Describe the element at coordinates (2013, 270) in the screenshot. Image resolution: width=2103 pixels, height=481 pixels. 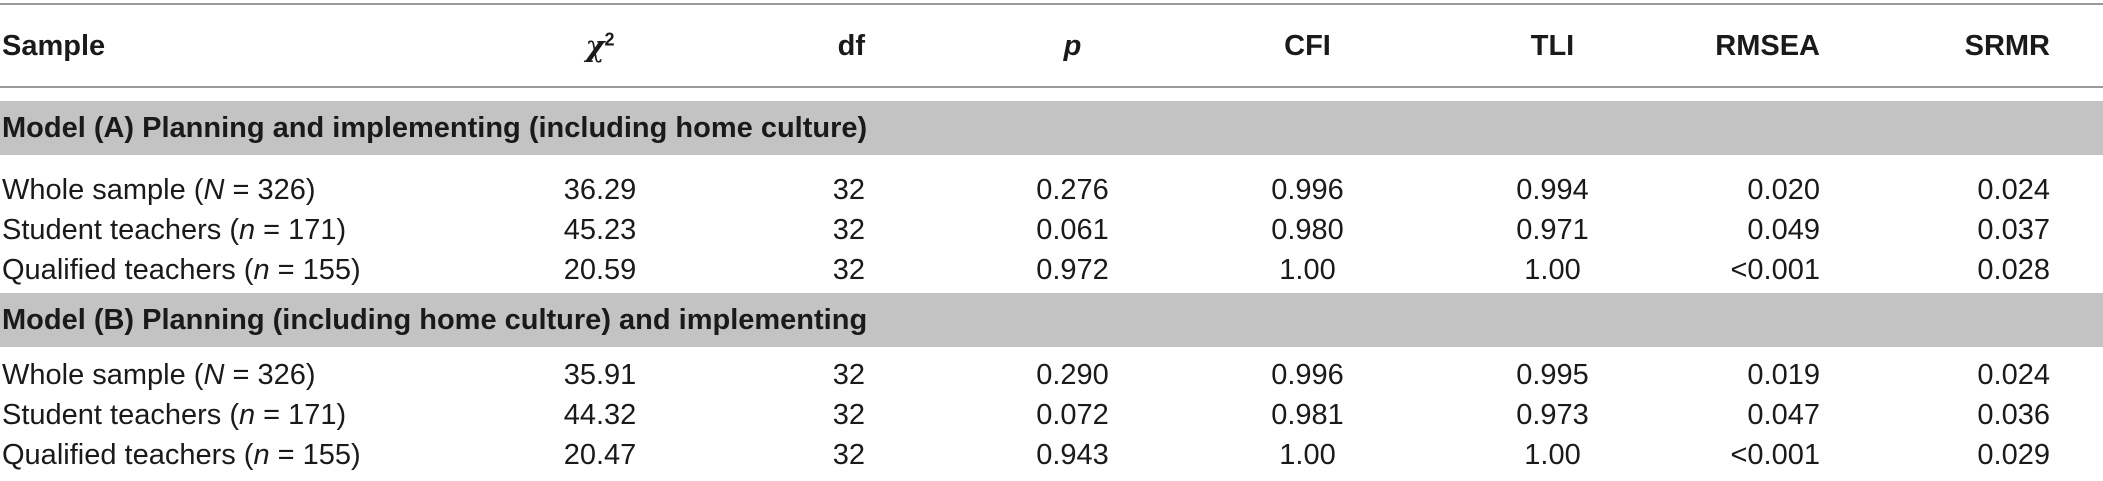
I see `cell-srmr: 0.028` at that location.